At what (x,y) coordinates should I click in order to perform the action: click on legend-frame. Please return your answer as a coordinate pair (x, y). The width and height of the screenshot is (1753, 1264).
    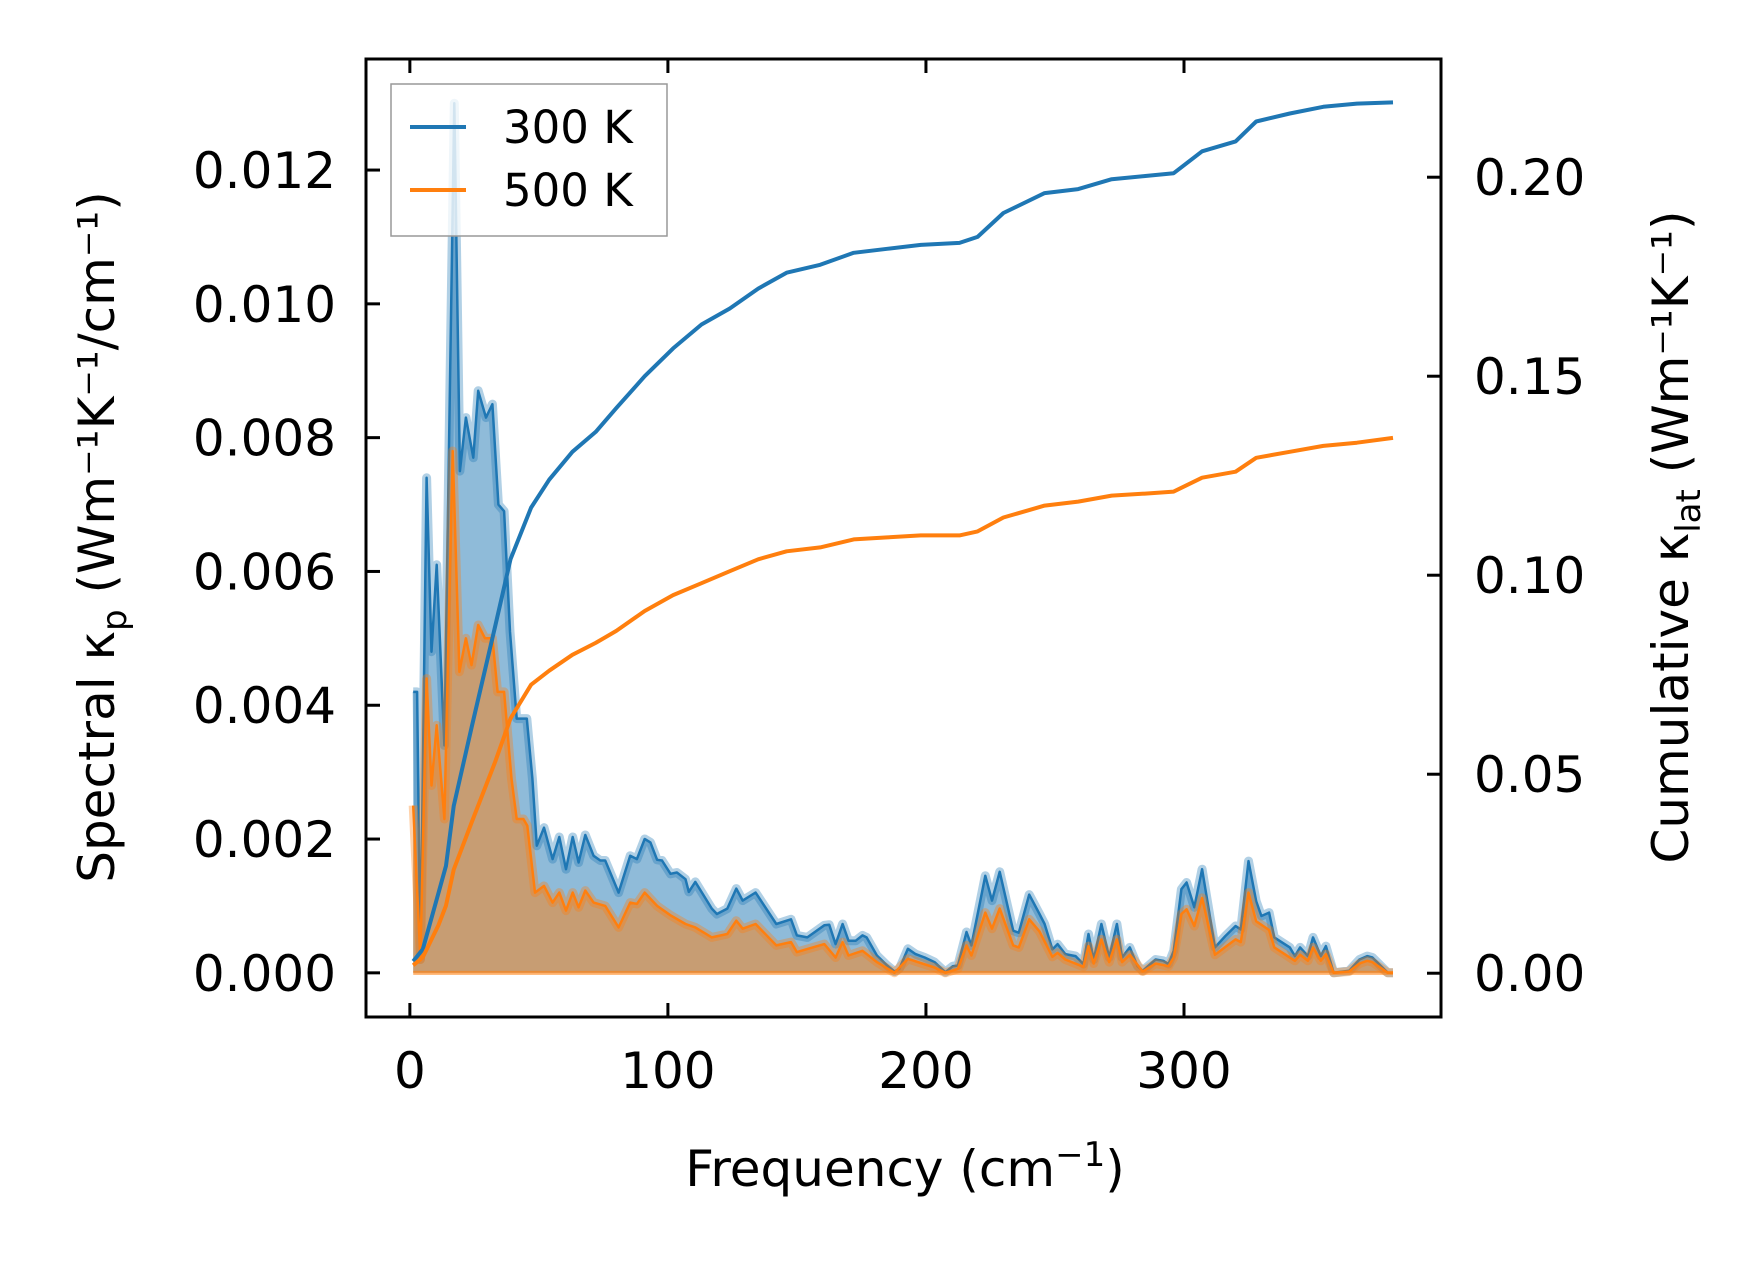
    Looking at the image, I should click on (529, 160).